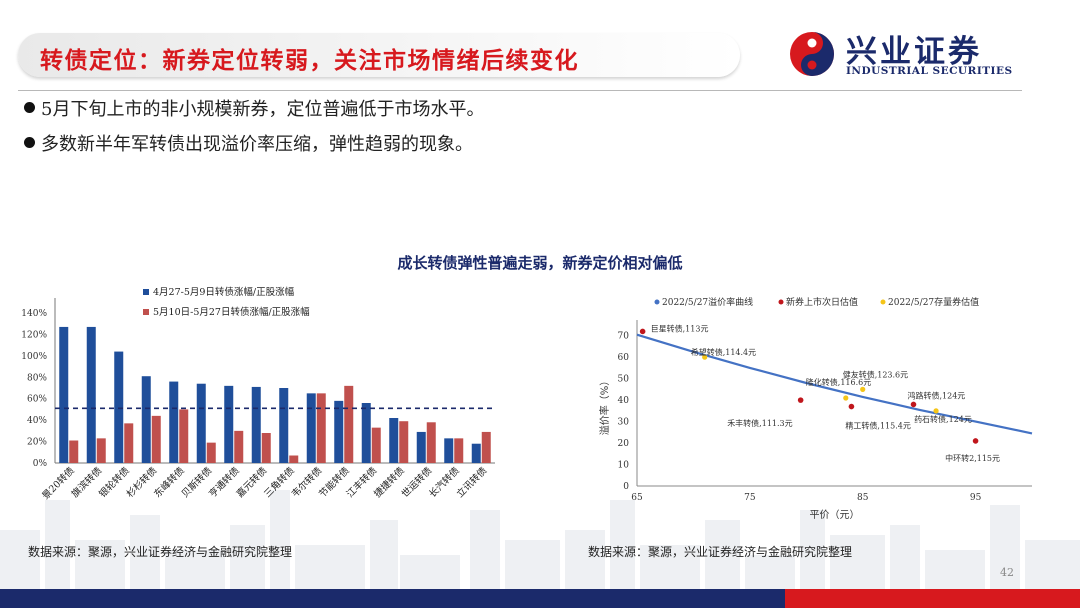  What do you see at coordinates (723, 352) in the screenshot?
I see `existing-bond-label: 希望转债,114.4元` at bounding box center [723, 352].